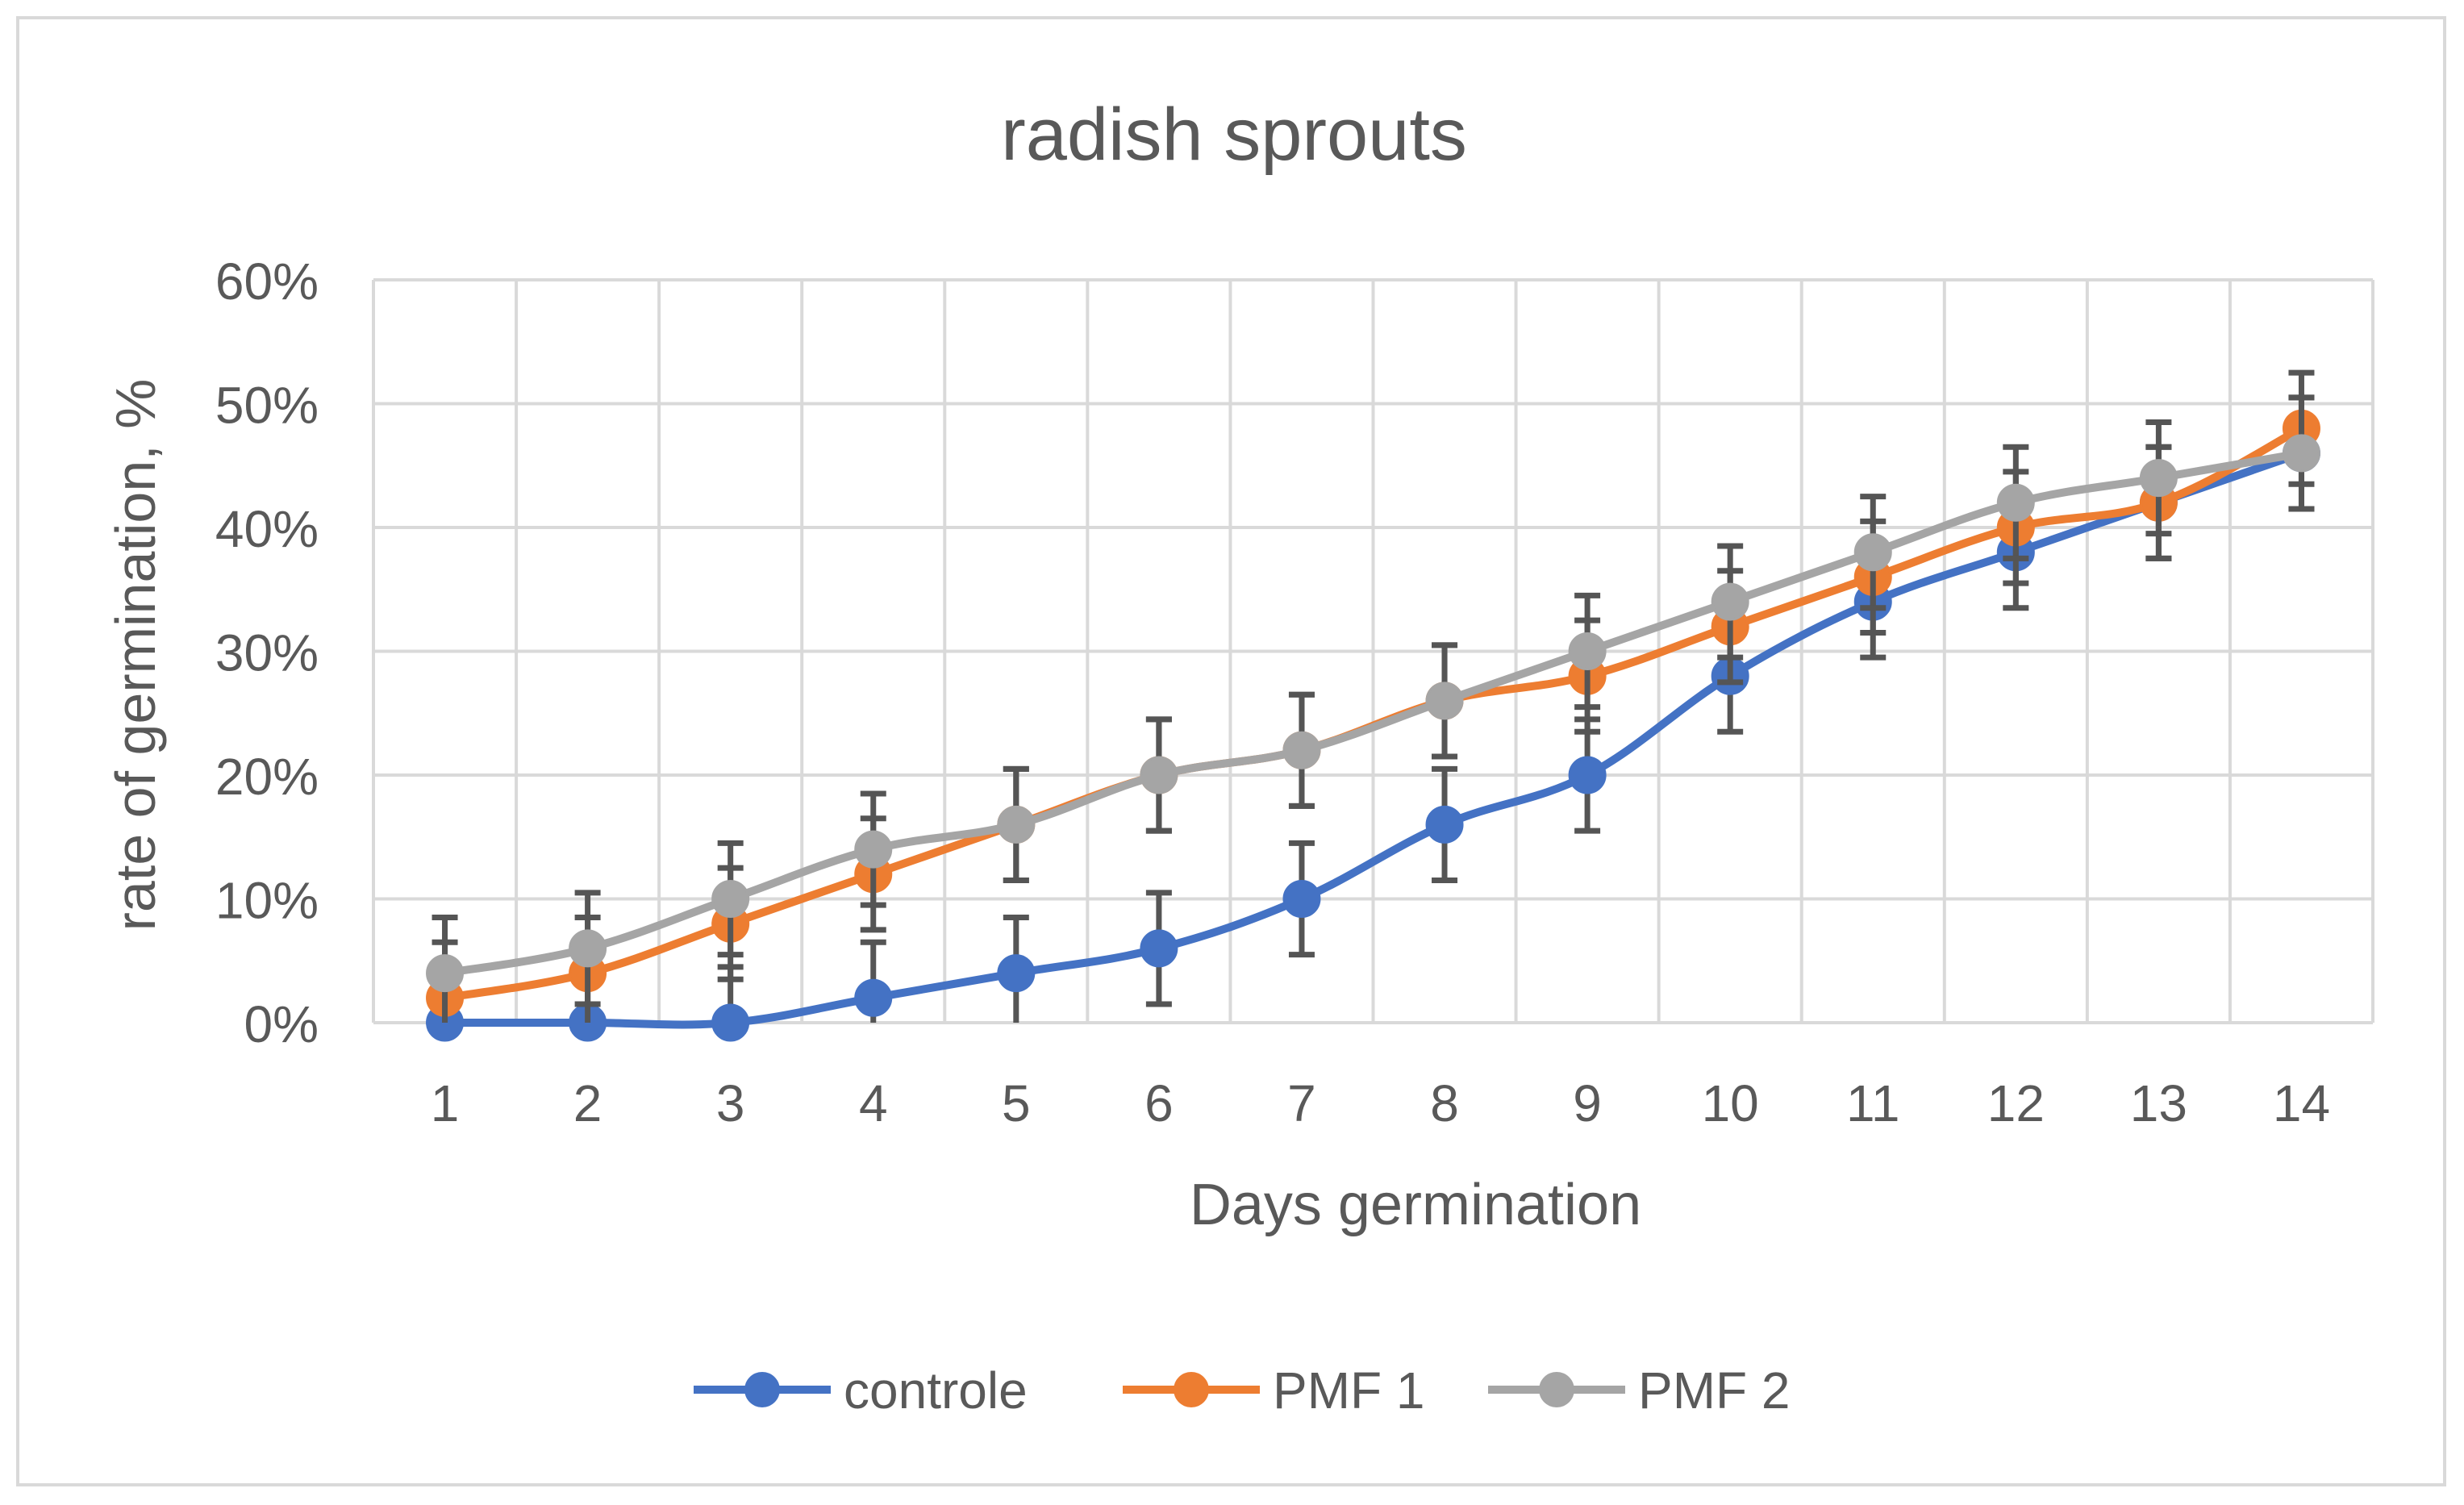 The height and width of the screenshot is (1505, 2464). What do you see at coordinates (2301, 1103) in the screenshot?
I see `x-tick-label: 14` at bounding box center [2301, 1103].